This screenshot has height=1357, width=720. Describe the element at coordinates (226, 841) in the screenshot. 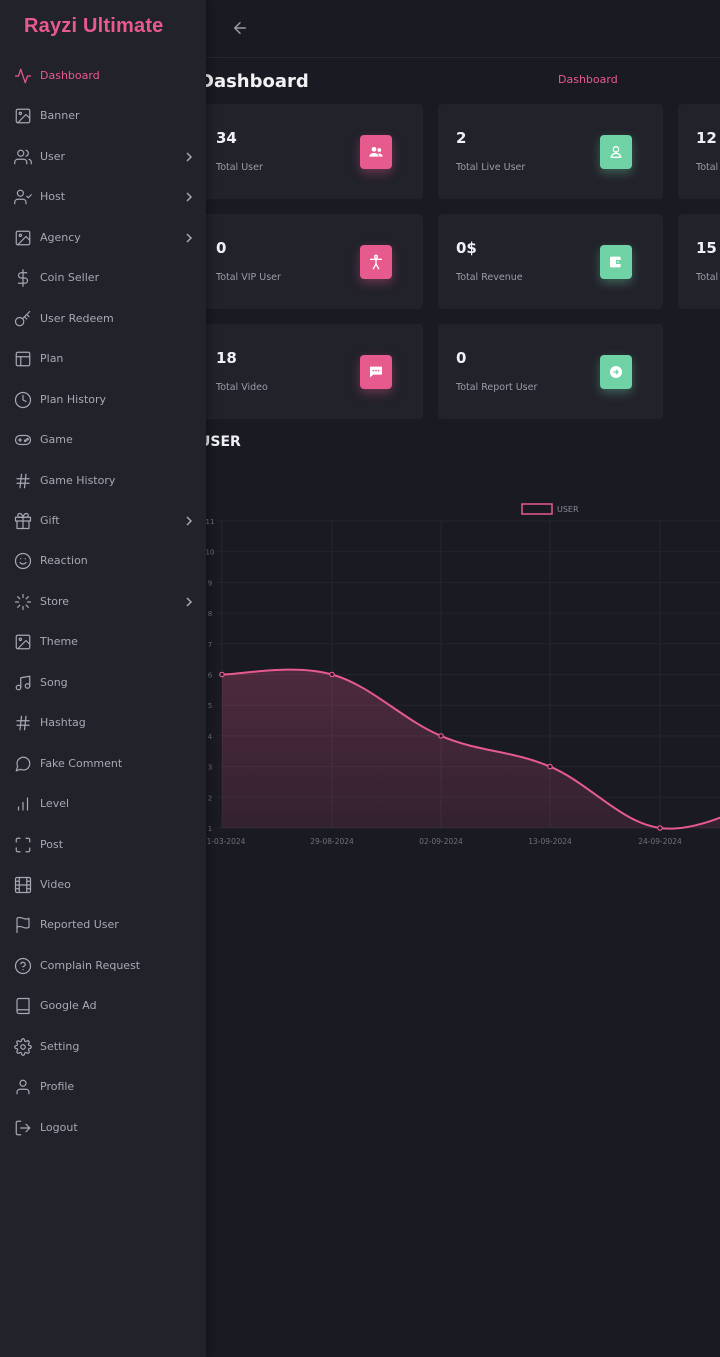

I see `x-tick-label: 1-03-2024` at that location.